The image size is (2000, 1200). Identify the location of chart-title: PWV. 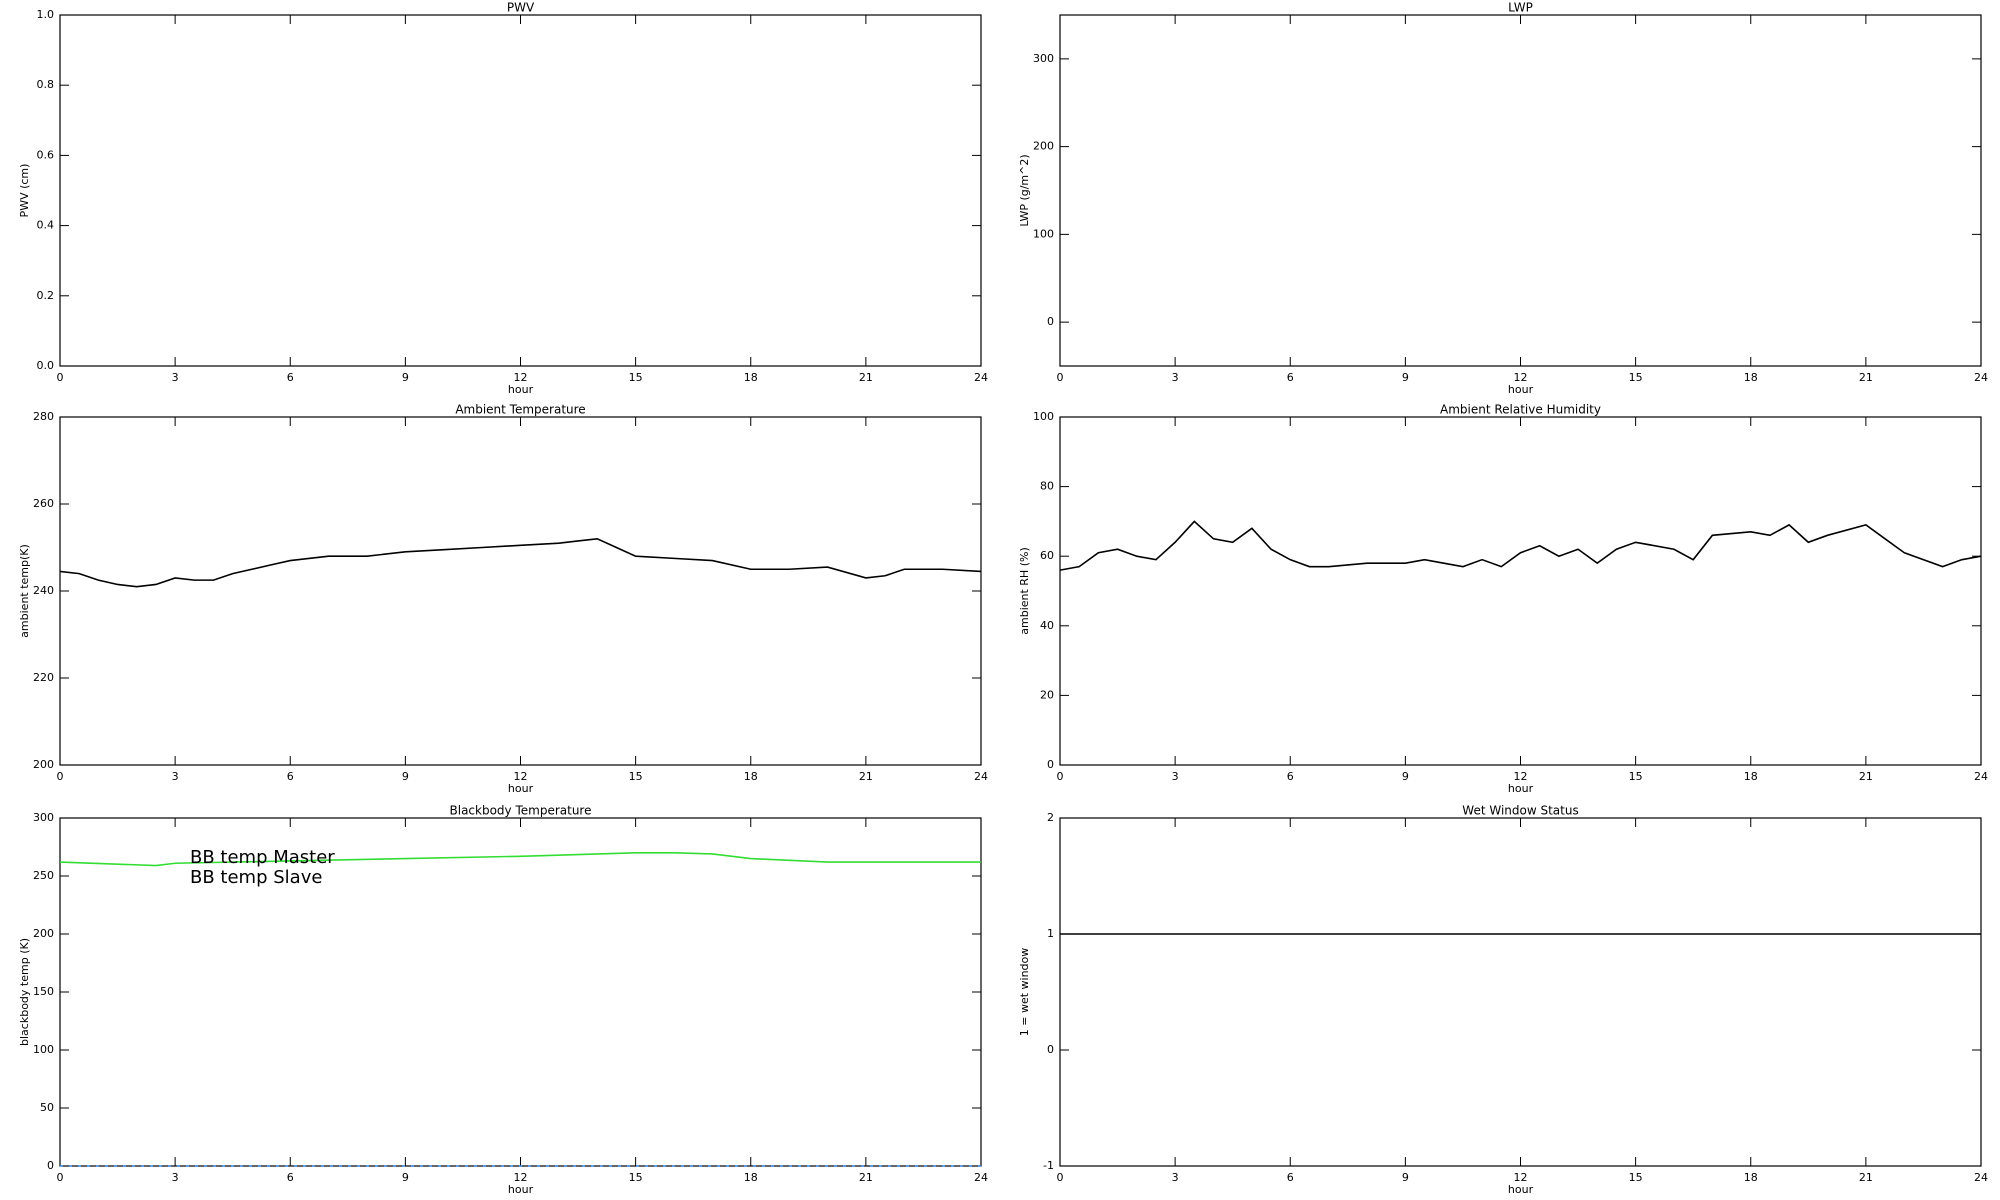
(521, 8).